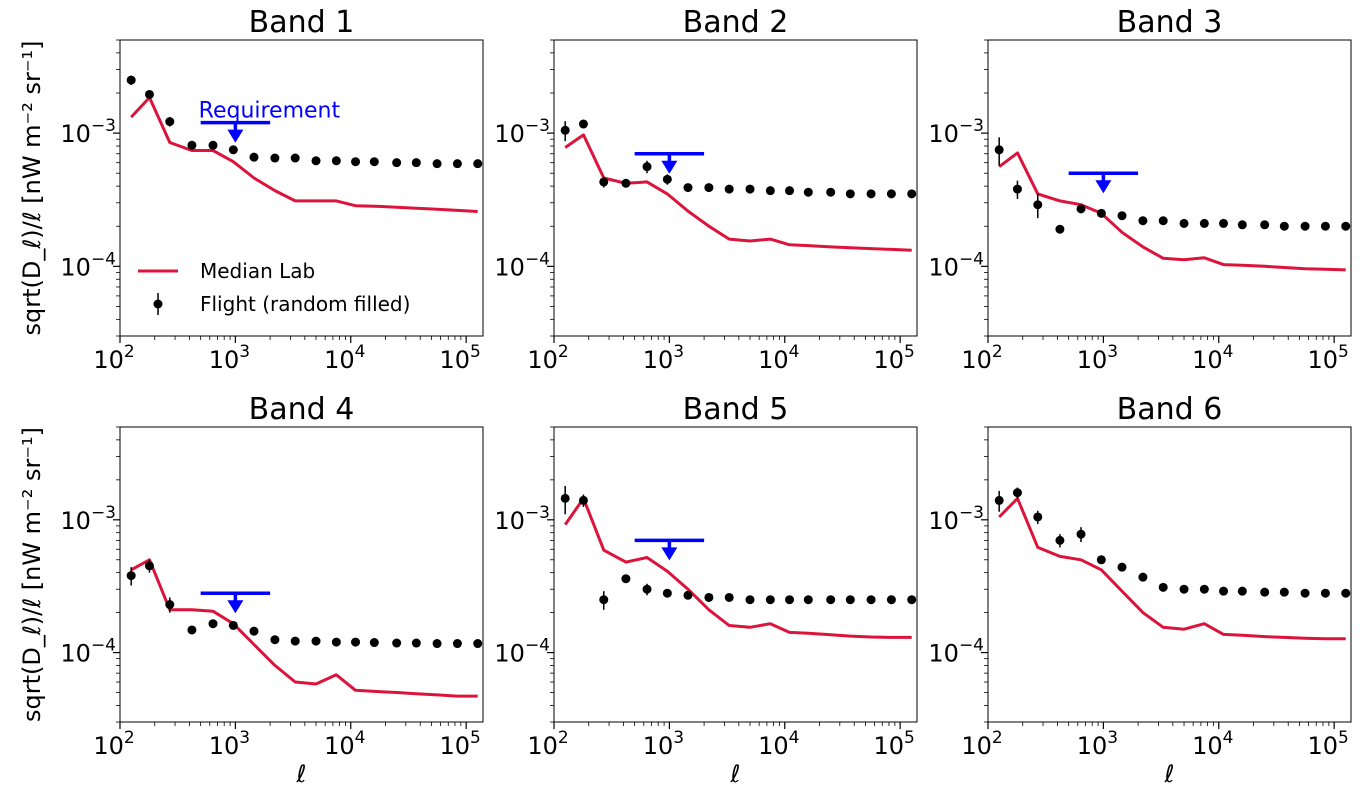 This screenshot has height=796, width=1363. Describe the element at coordinates (229, 744) in the screenshot. I see `x-tick-label: 10³` at that location.